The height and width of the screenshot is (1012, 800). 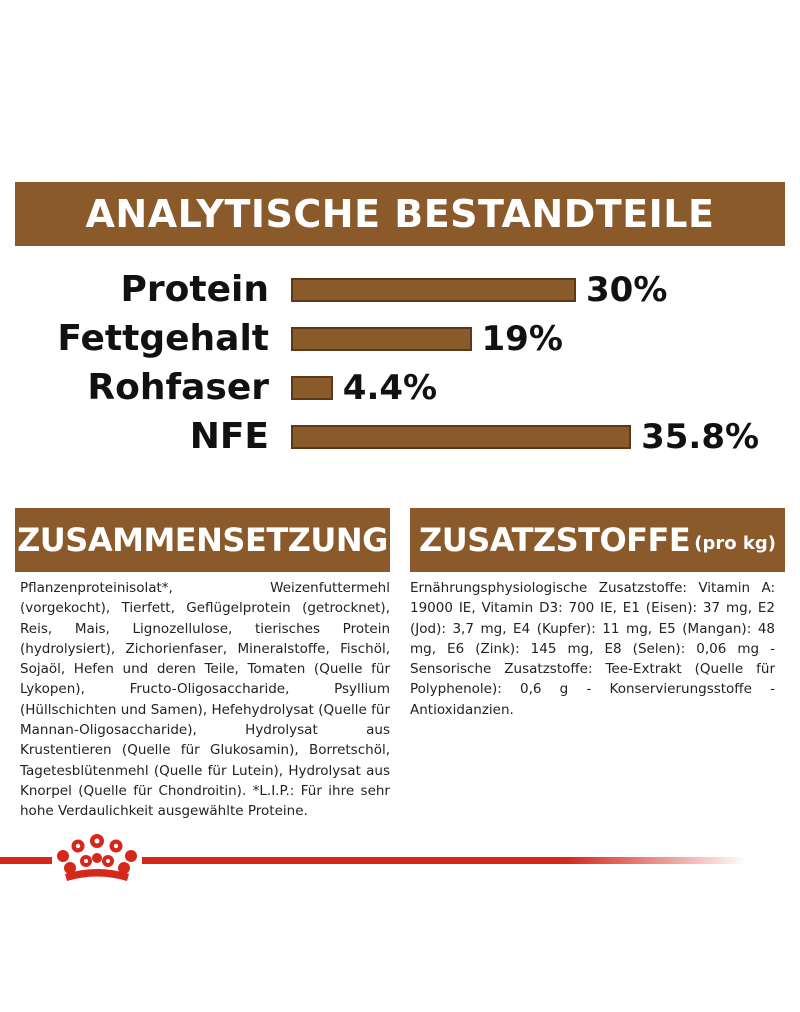 What do you see at coordinates (522, 339) in the screenshot?
I see `nutrient-value: 19%` at bounding box center [522, 339].